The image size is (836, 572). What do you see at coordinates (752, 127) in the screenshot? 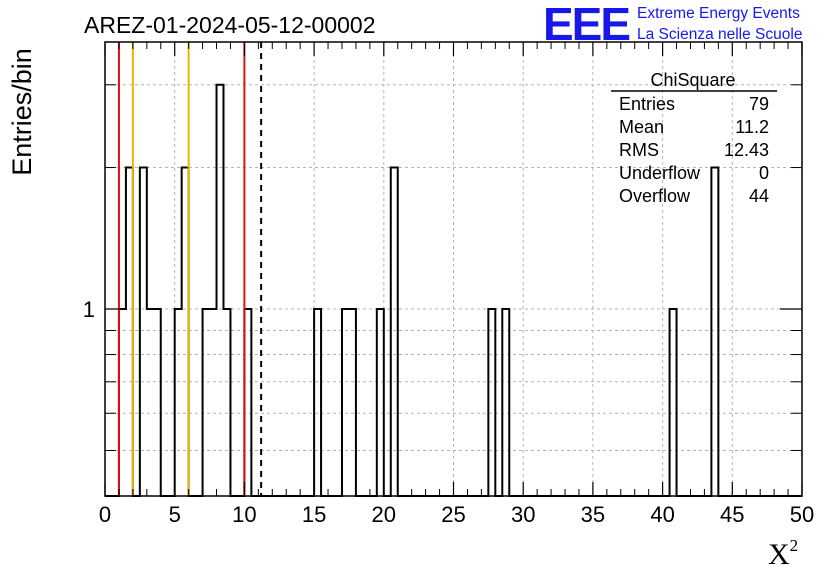
I see `stats-value: 11.2` at bounding box center [752, 127].